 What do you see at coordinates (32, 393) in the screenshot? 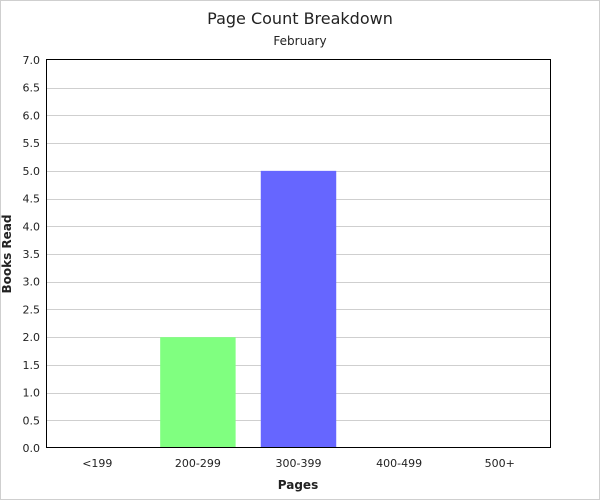
I see `y-tick-label: 1.0` at bounding box center [32, 393].